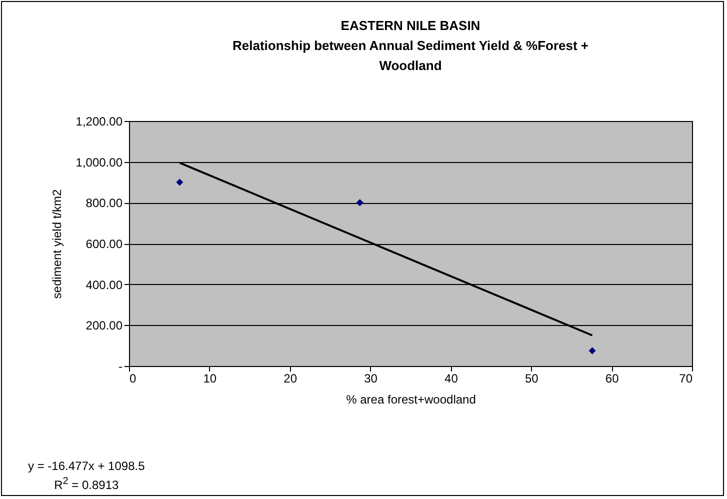 This screenshot has height=499, width=727. I want to click on y-tick-label: 200.00, so click(104, 325).